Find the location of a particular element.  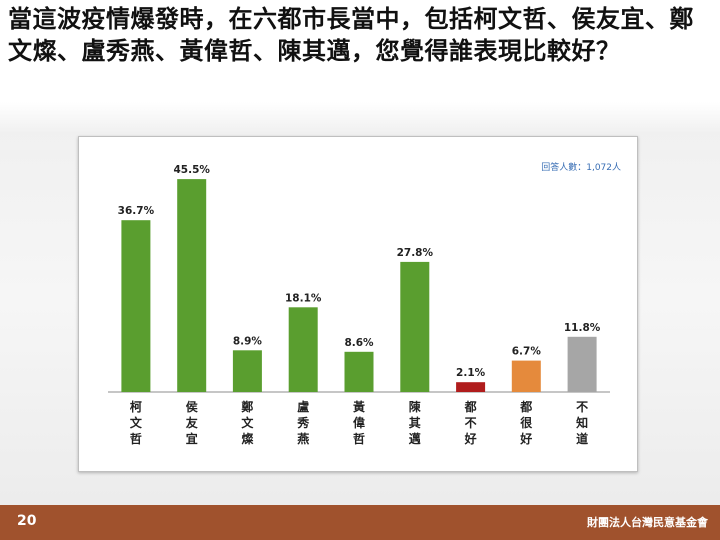

value-label-5: 8.6% is located at coordinates (359, 343).